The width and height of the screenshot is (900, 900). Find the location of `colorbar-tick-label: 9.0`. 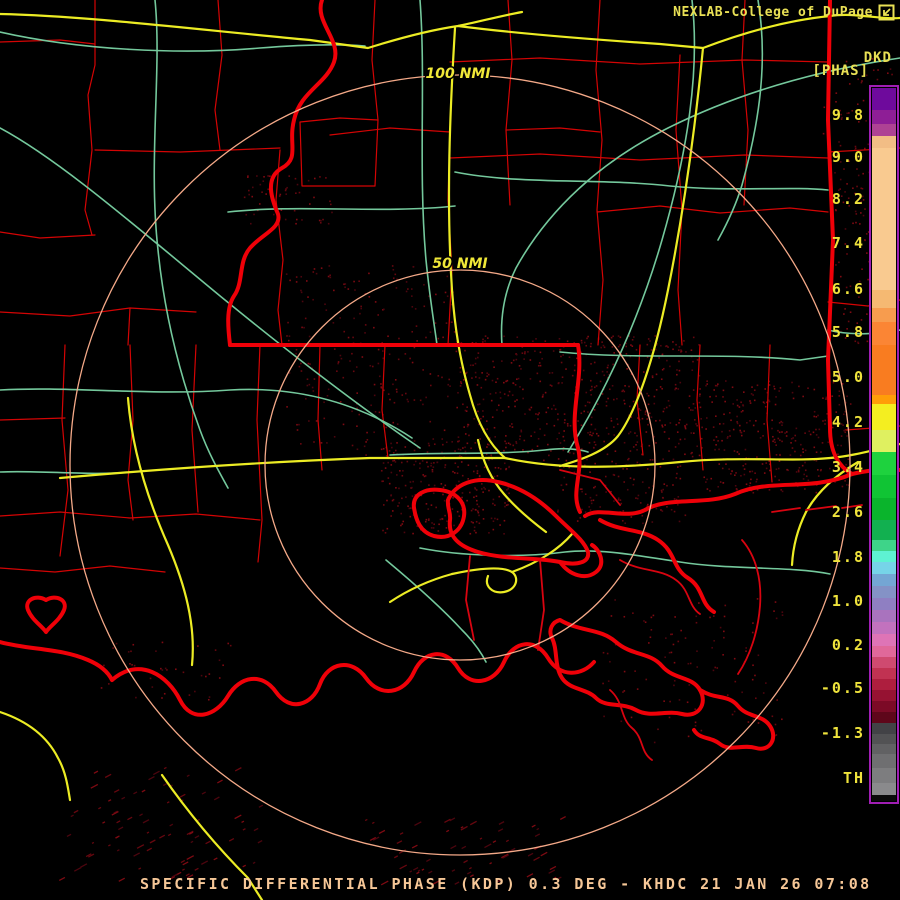

colorbar-tick-label: 9.0 is located at coordinates (848, 157).